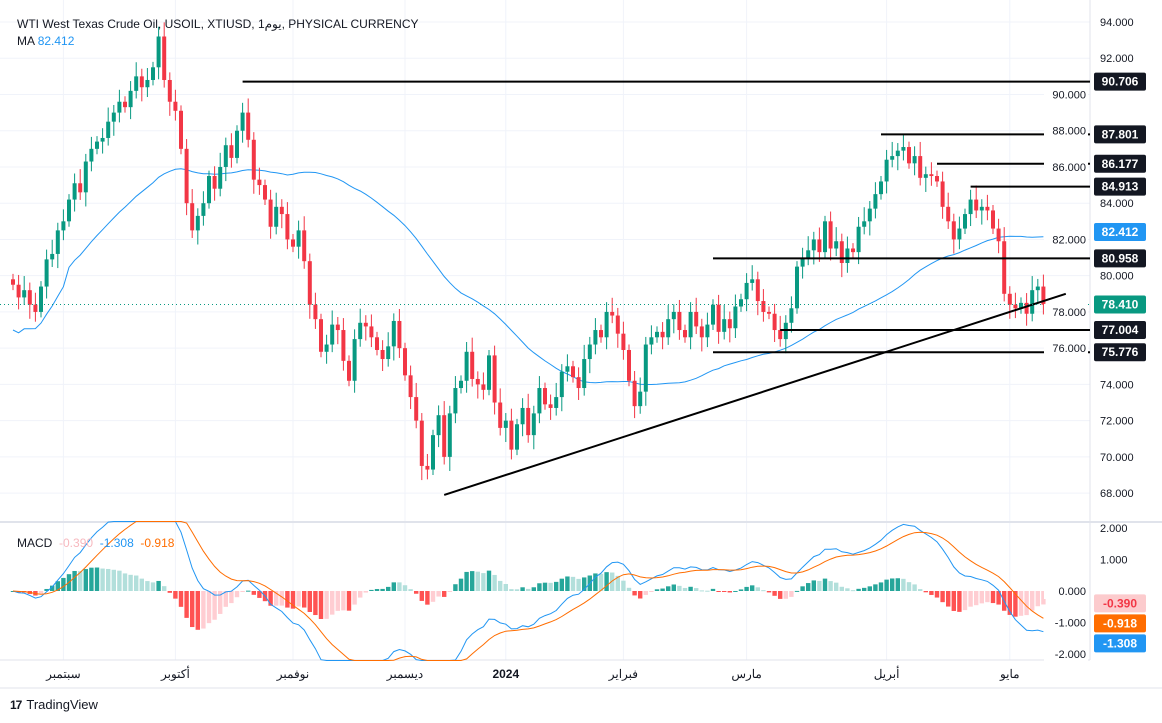 The width and height of the screenshot is (1162, 723). What do you see at coordinates (116, 543) in the screenshot?
I see `macd-line-value: -1.308` at bounding box center [116, 543].